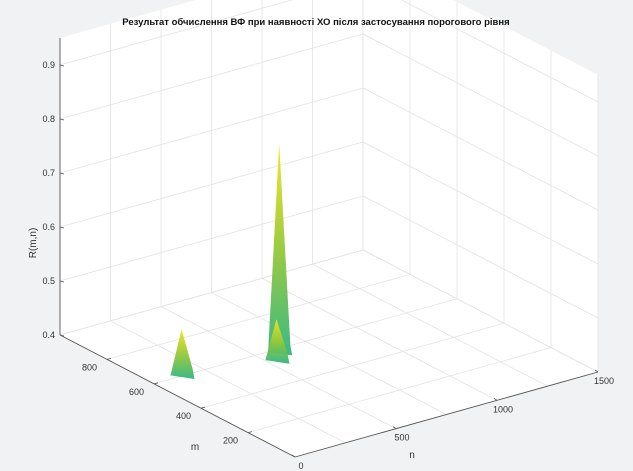  I want to click on y-tick-label: 800, so click(89, 367).